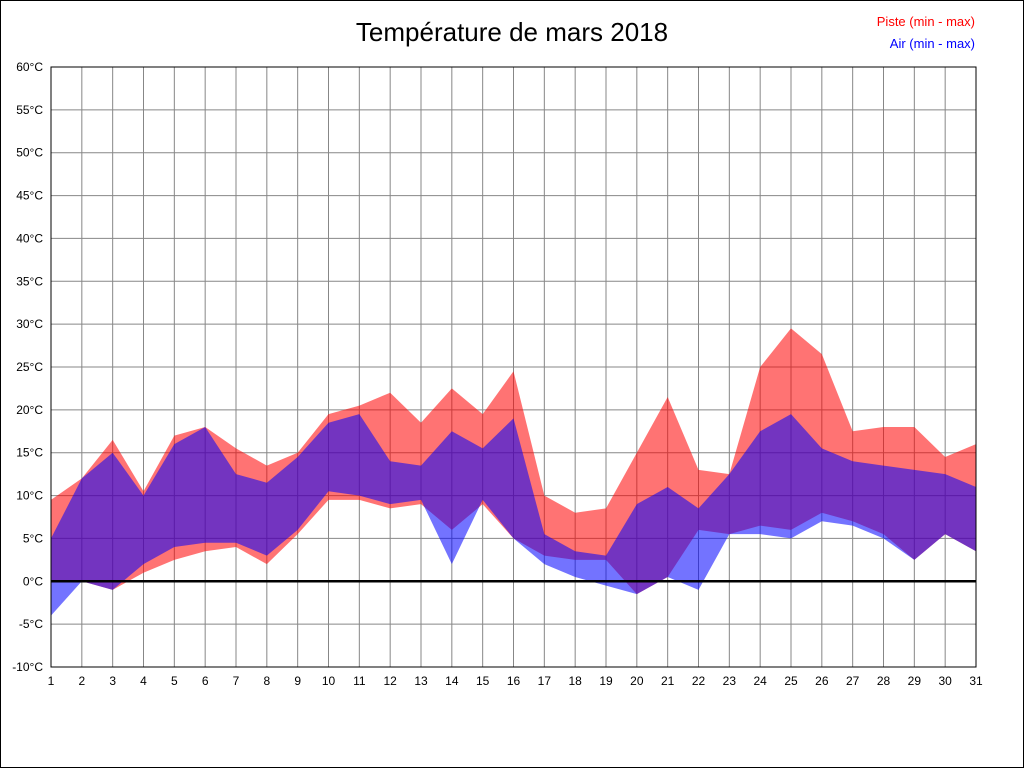  Describe the element at coordinates (760, 681) in the screenshot. I see `x-tick-label: 24` at that location.